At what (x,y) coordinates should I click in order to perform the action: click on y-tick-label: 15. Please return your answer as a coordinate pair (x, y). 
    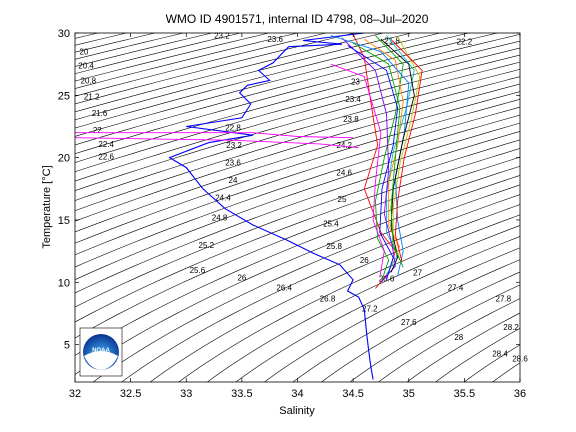
    Looking at the image, I should click on (64, 221).